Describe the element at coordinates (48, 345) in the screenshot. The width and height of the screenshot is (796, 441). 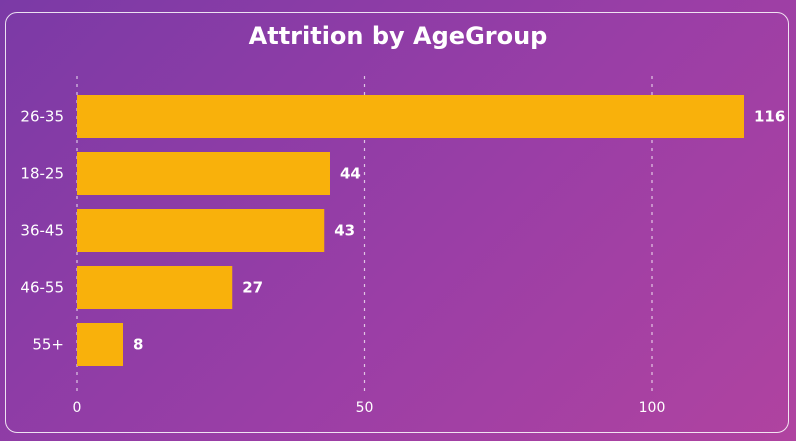
I see `category-label-55+: 55+` at that location.